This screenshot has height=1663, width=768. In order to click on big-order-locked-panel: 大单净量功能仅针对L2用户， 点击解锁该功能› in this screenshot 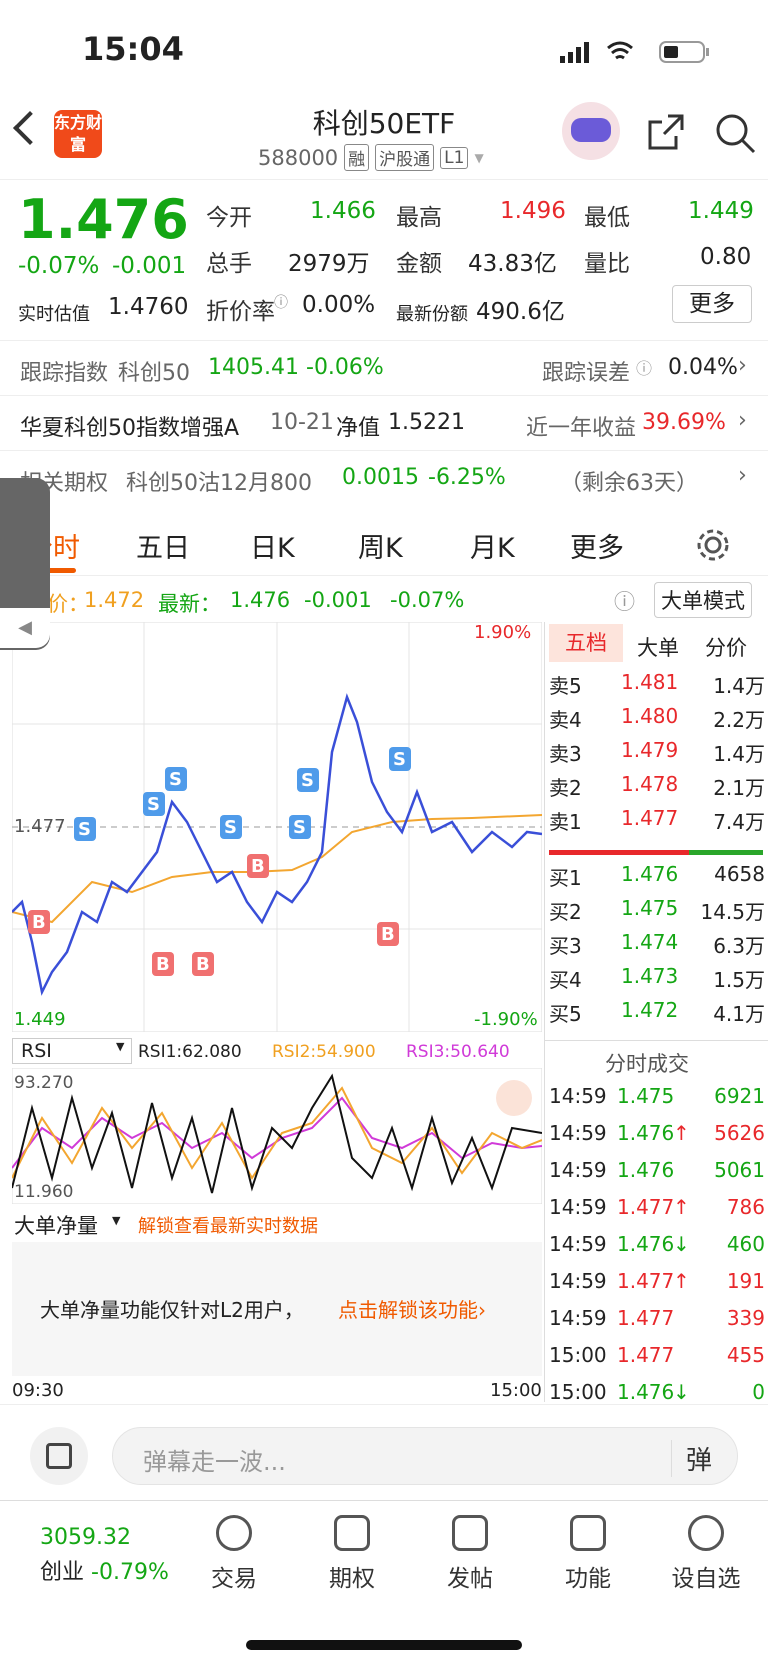, I will do `click(277, 1309)`.